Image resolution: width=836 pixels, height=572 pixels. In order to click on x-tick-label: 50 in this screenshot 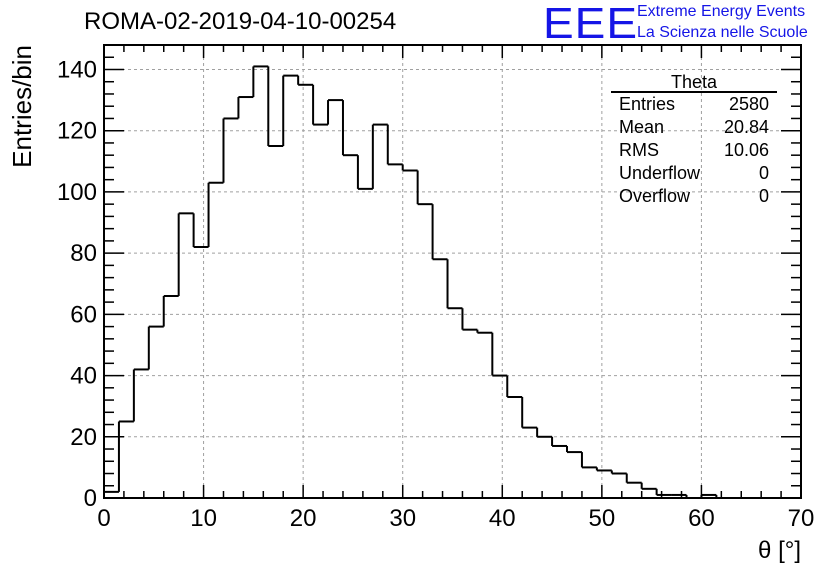, I will do `click(602, 518)`.